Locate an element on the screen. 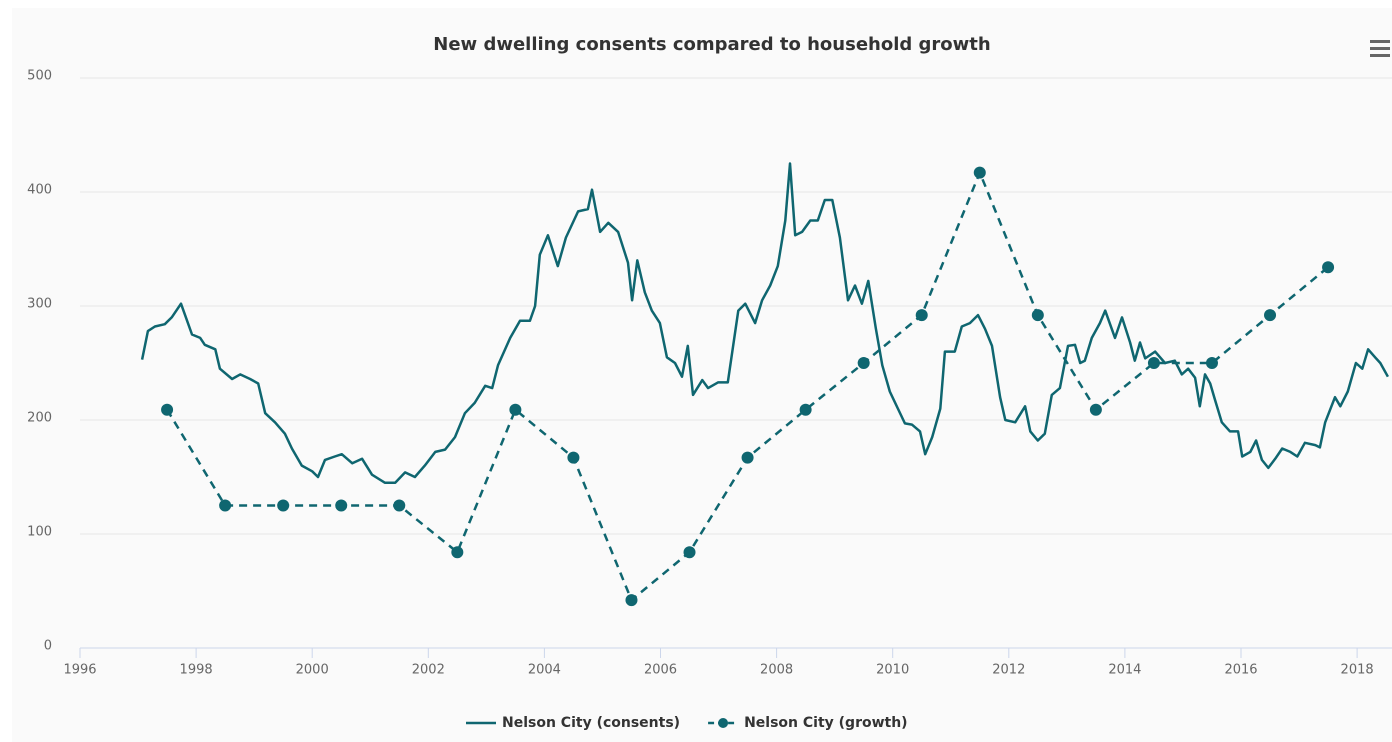  x-tick-label: 2006 is located at coordinates (660, 670).